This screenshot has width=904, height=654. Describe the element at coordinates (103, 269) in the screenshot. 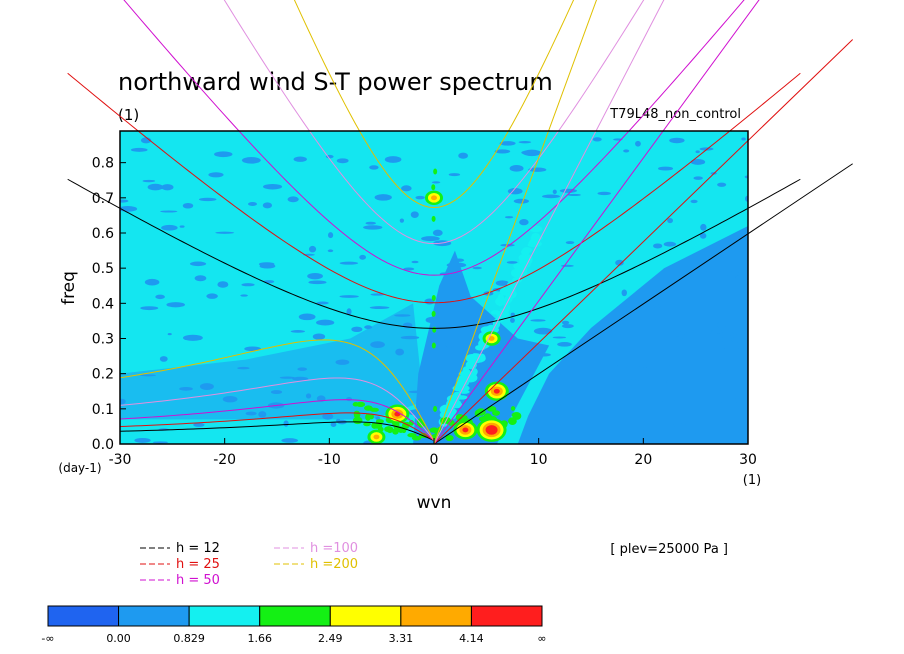

I see `y-tick-label: 0.5` at that location.